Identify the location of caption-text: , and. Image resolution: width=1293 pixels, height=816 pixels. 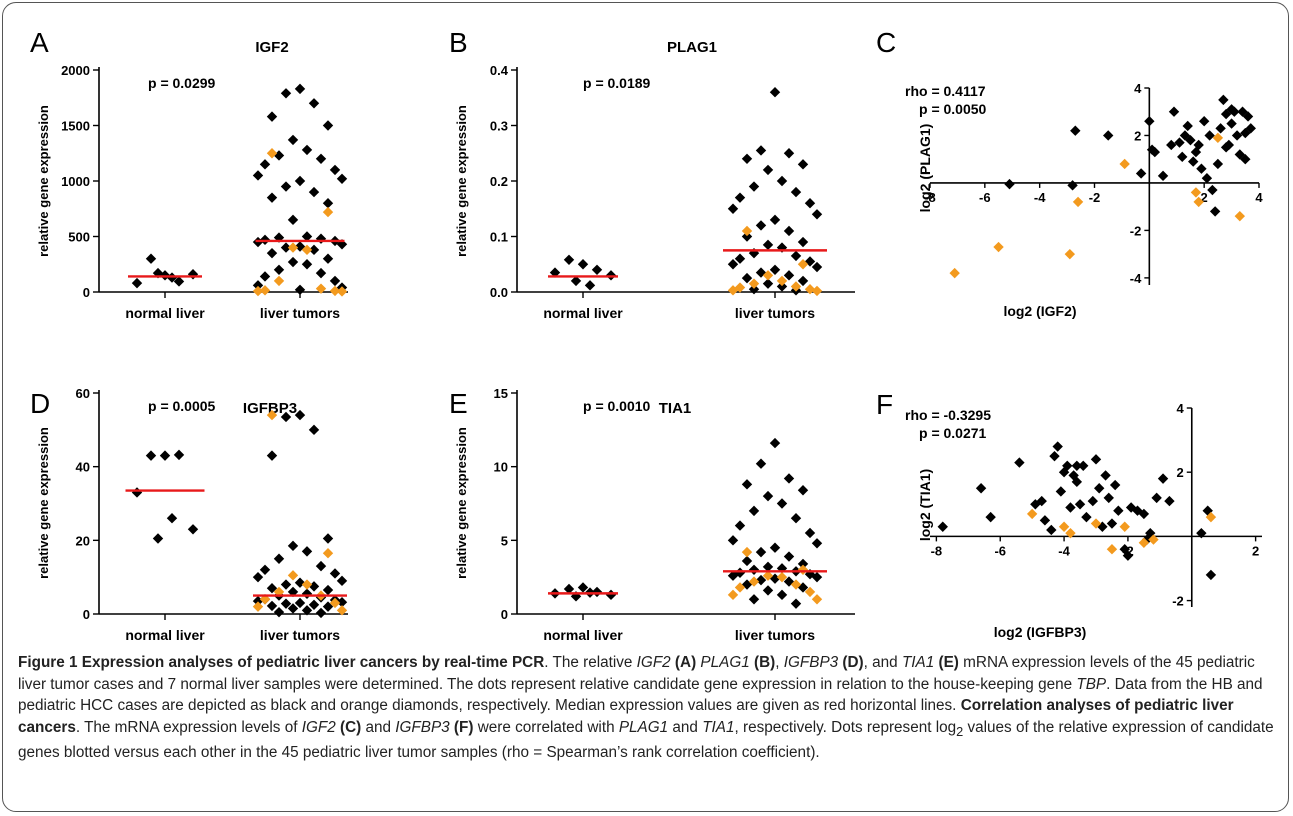
(880, 662).